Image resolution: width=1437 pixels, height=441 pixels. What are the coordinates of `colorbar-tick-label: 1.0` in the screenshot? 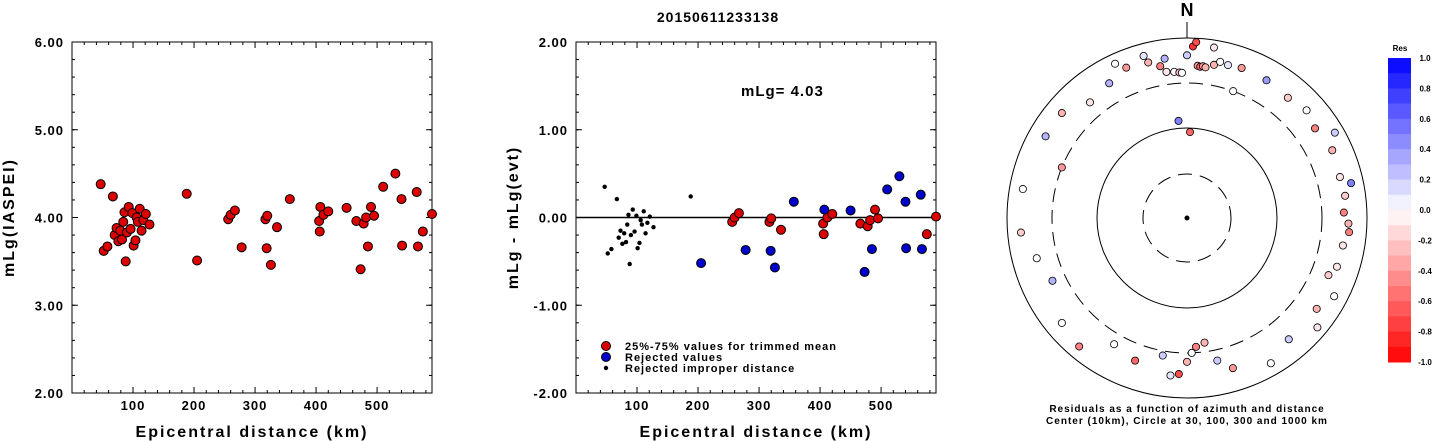 It's located at (1425, 58).